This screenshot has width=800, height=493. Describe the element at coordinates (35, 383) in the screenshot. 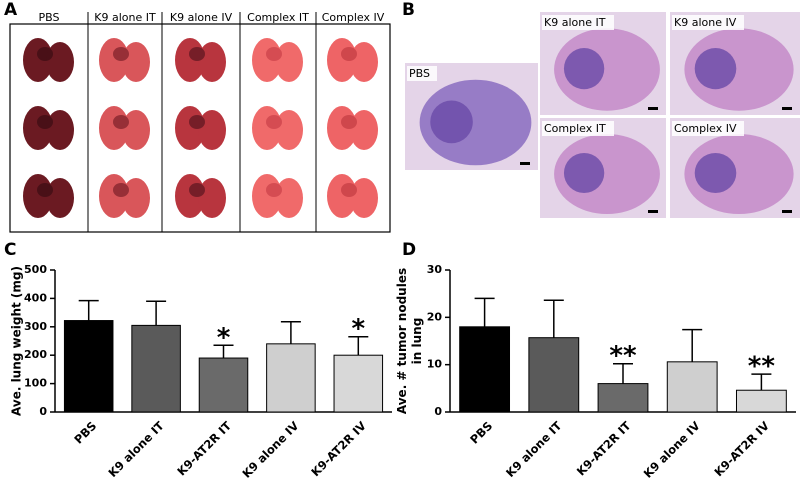

I see `y-tick-label: 100` at that location.